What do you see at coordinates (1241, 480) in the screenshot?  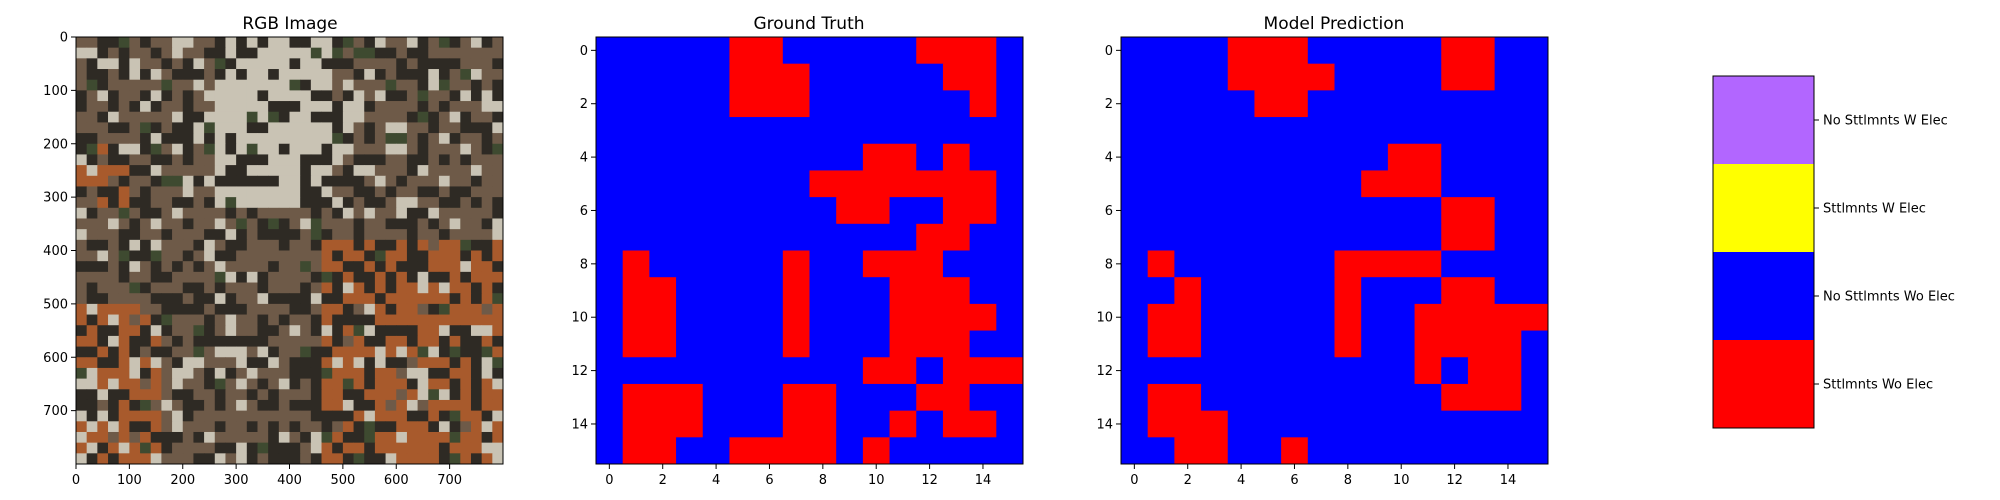 I see `x-tick-label: 4` at bounding box center [1241, 480].